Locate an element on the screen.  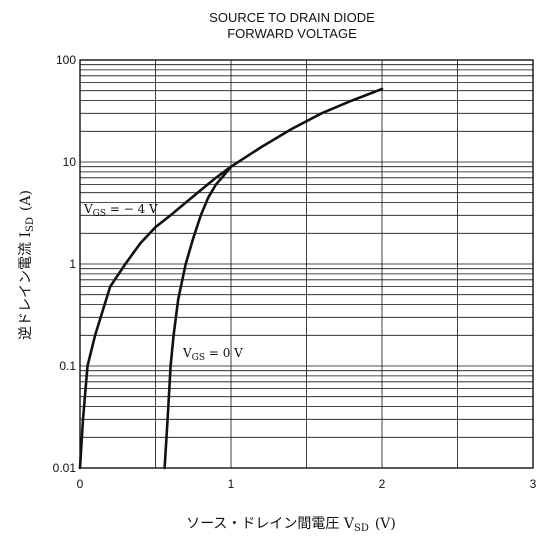
x-tick-labels: 0 1 2 3 is located at coordinates (307, 484).